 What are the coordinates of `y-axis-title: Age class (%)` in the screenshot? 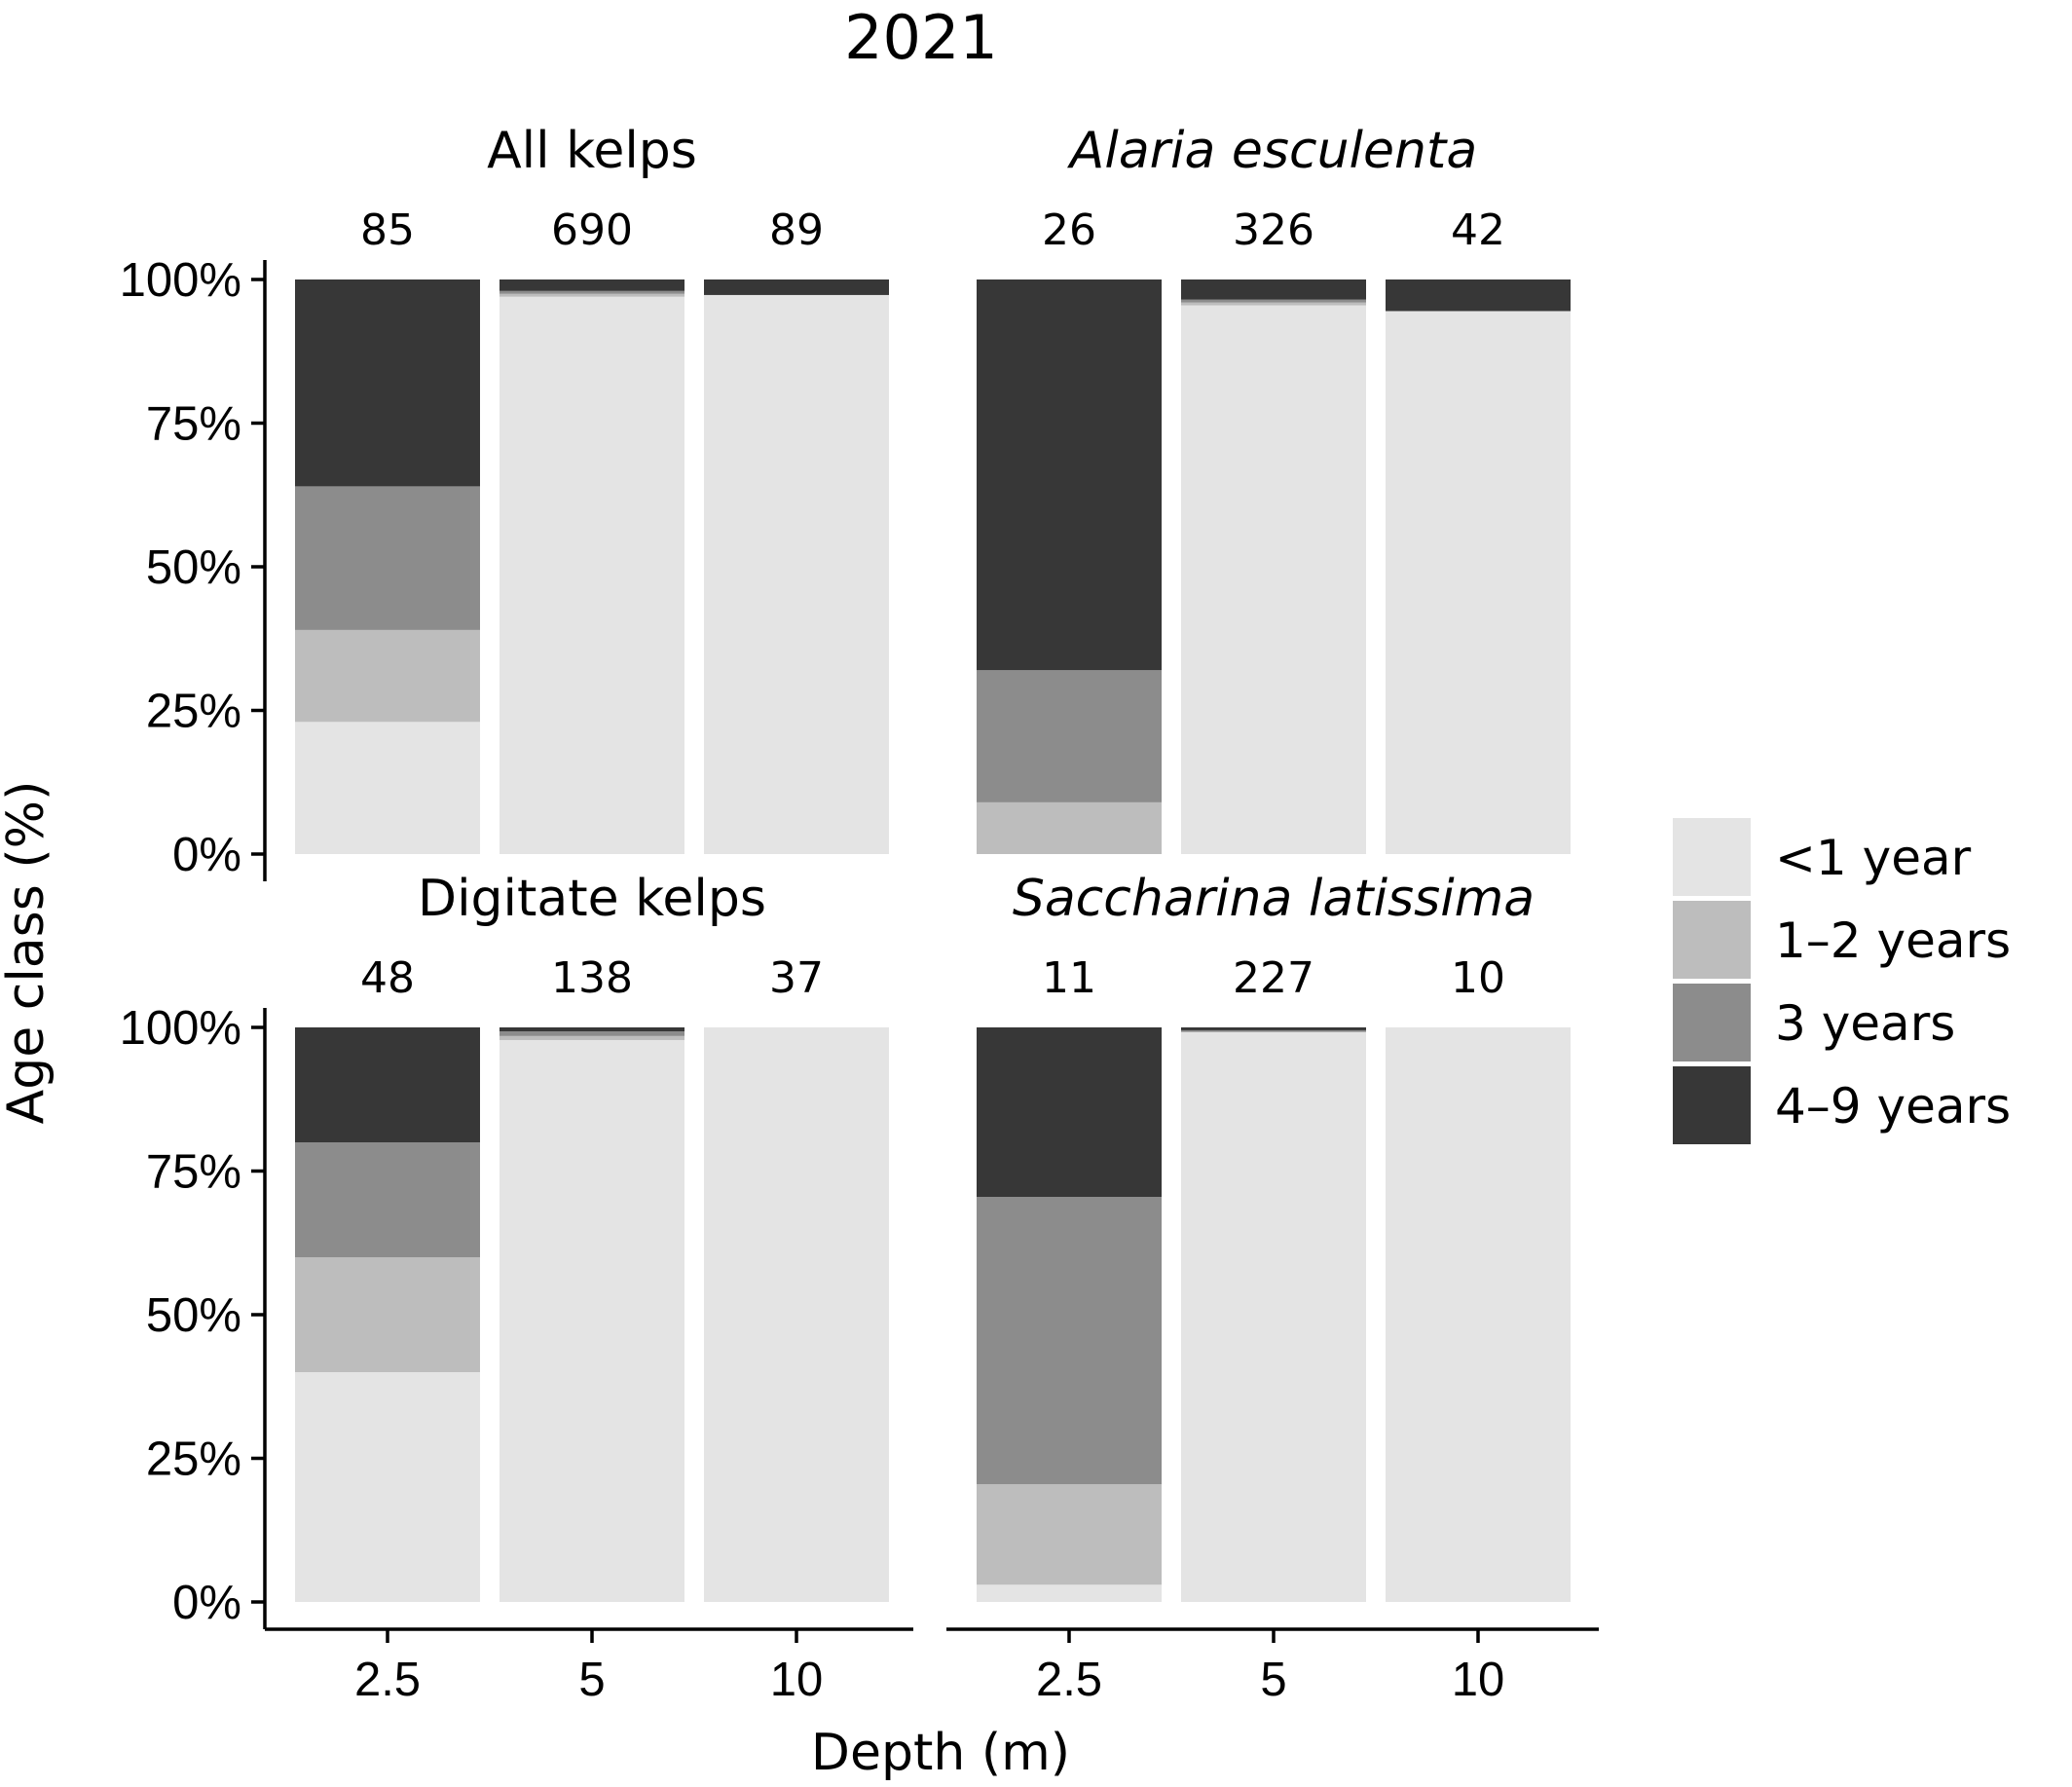 It's located at (28, 953).